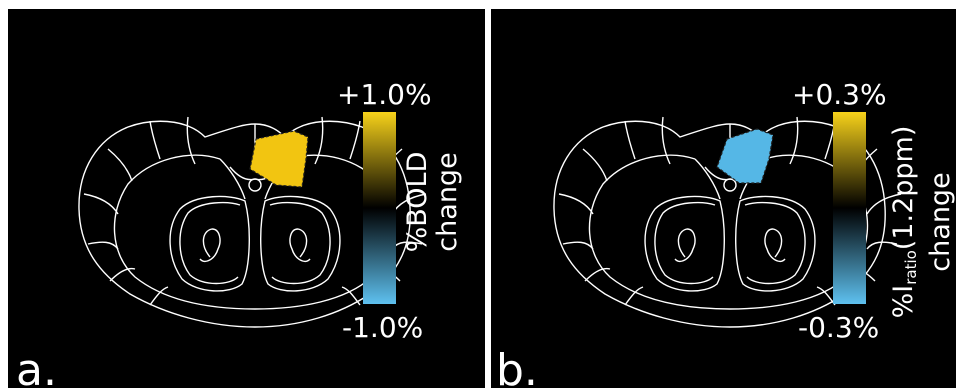 The height and width of the screenshot is (388, 956). Describe the element at coordinates (839, 94) in the screenshot. I see `scale-max-label: +0.3%` at that location.